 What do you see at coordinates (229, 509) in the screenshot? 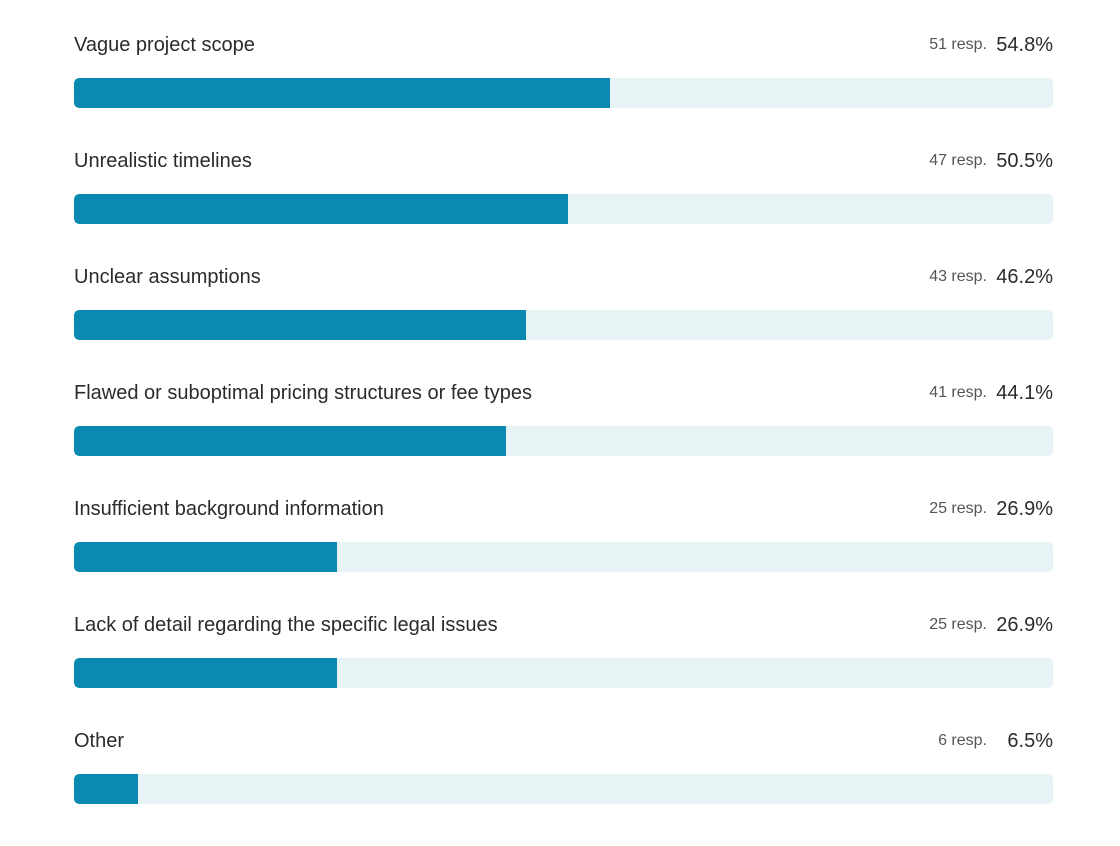
I see `bar-category-label: Insufficient background information` at bounding box center [229, 509].